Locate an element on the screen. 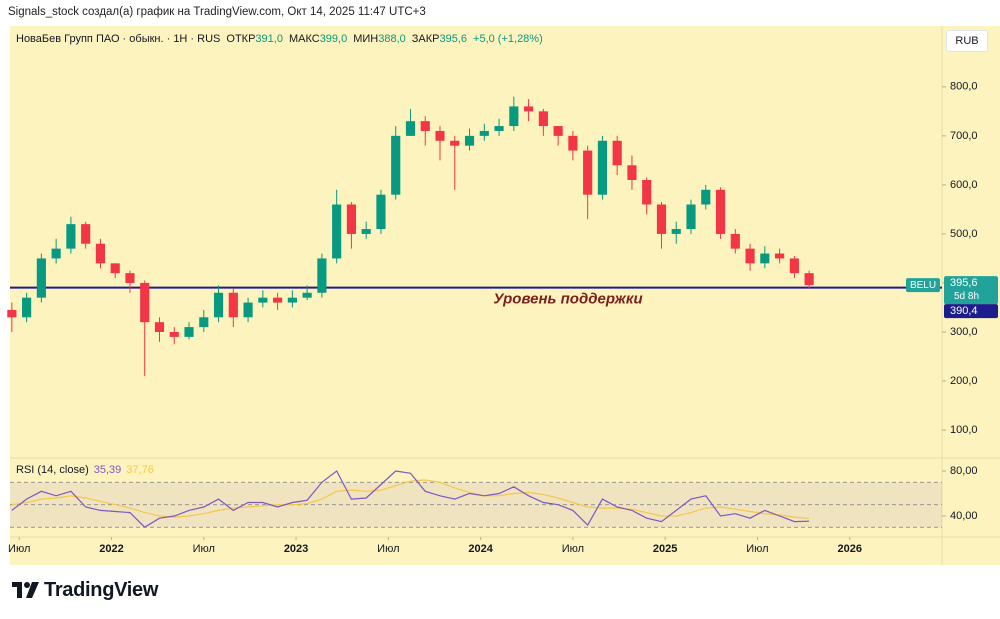 Image resolution: width=1000 pixels, height=619 pixels. ohlc-label: МИН is located at coordinates (366, 39).